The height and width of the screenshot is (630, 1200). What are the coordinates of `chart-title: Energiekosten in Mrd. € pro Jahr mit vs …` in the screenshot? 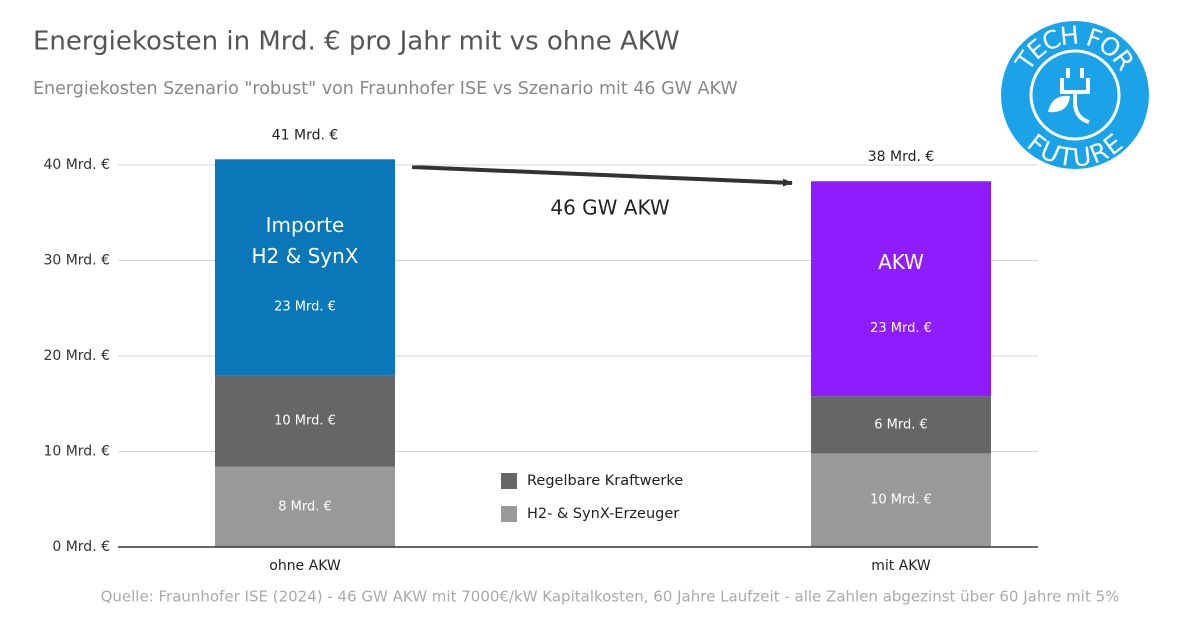 It's located at (356, 42).